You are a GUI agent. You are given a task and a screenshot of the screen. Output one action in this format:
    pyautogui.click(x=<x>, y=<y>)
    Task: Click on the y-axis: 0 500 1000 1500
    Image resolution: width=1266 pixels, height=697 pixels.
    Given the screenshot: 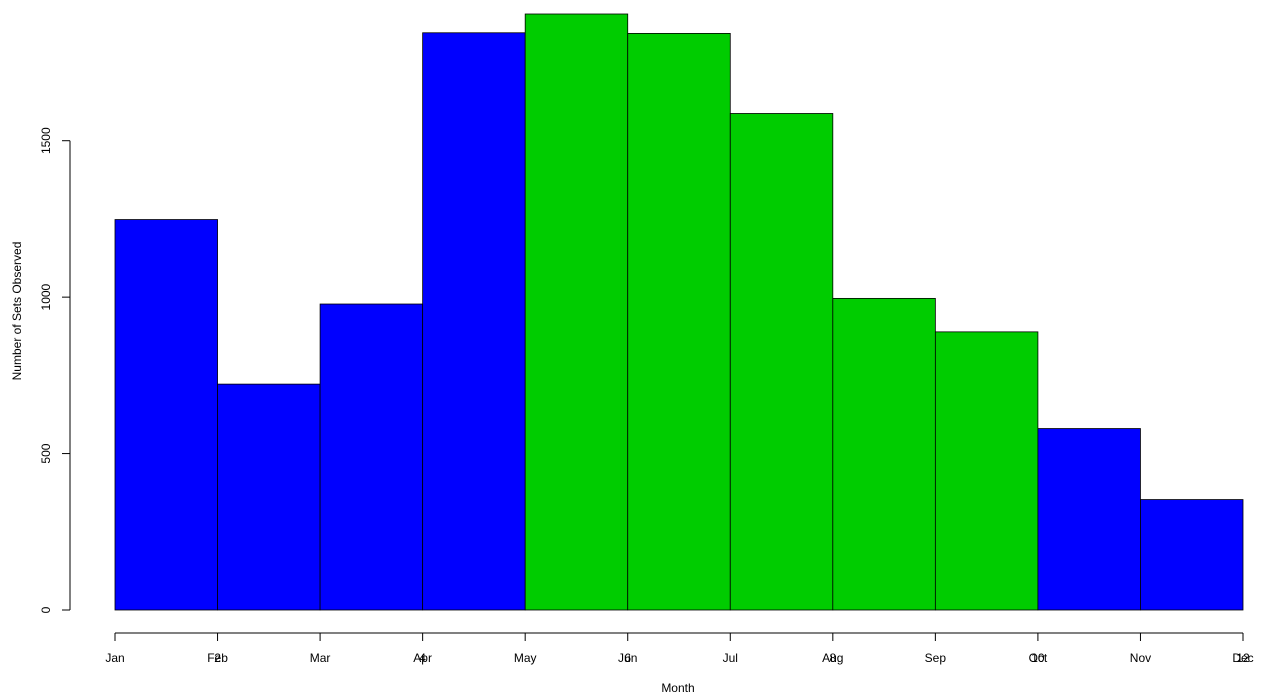 What is the action you would take?
    pyautogui.click(x=55, y=370)
    